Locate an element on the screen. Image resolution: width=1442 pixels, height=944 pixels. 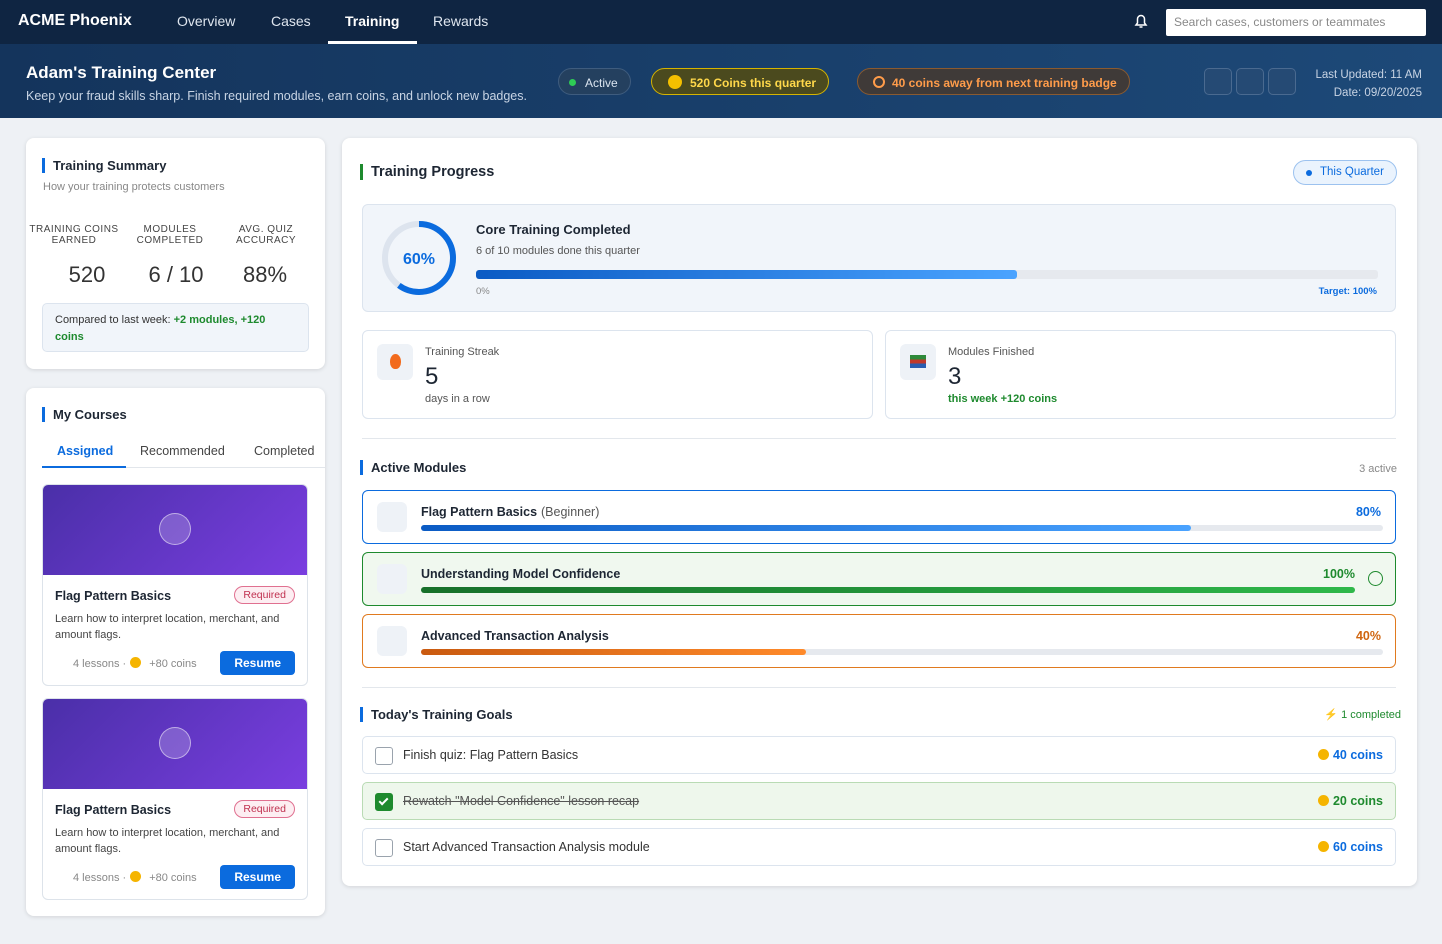
goal-row: Finish quiz: Flag Pattern Basics 40 coins is located at coordinates (879, 755).